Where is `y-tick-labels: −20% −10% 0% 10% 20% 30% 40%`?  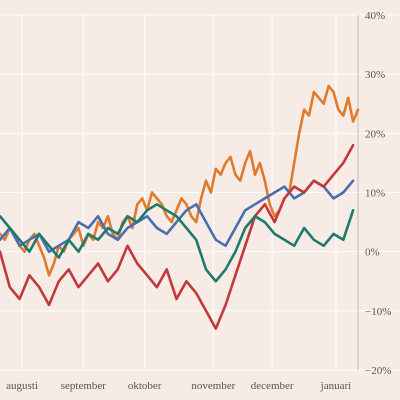 y-tick-labels: −20% −10% 0% 10% 20% 30% 40% is located at coordinates (378, 193).